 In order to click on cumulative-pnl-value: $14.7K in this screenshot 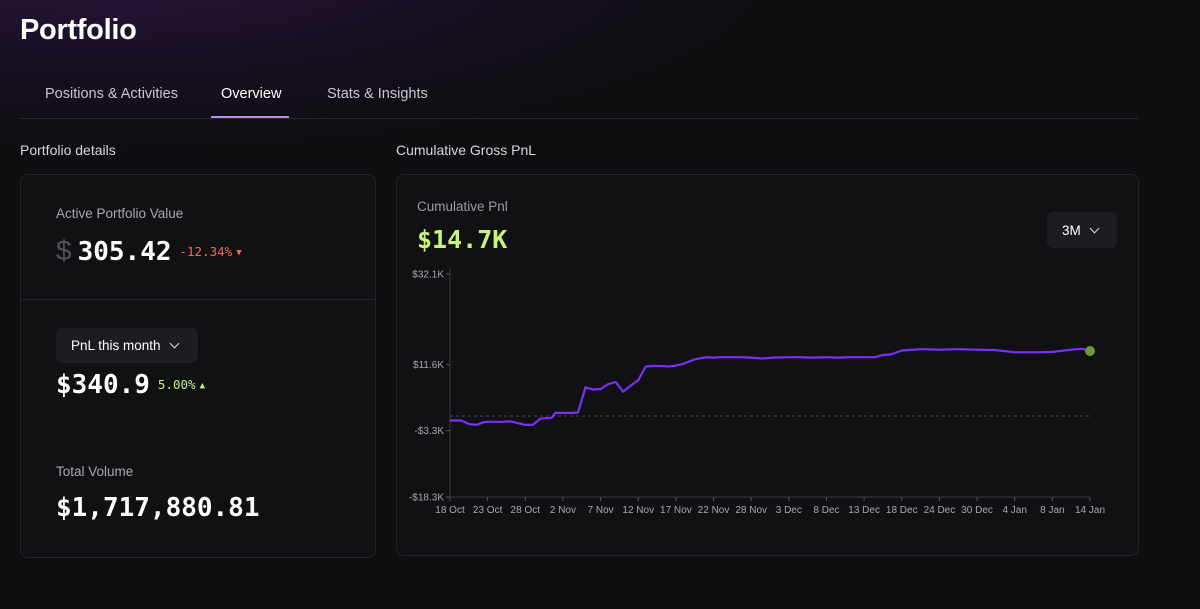, I will do `click(462, 239)`.